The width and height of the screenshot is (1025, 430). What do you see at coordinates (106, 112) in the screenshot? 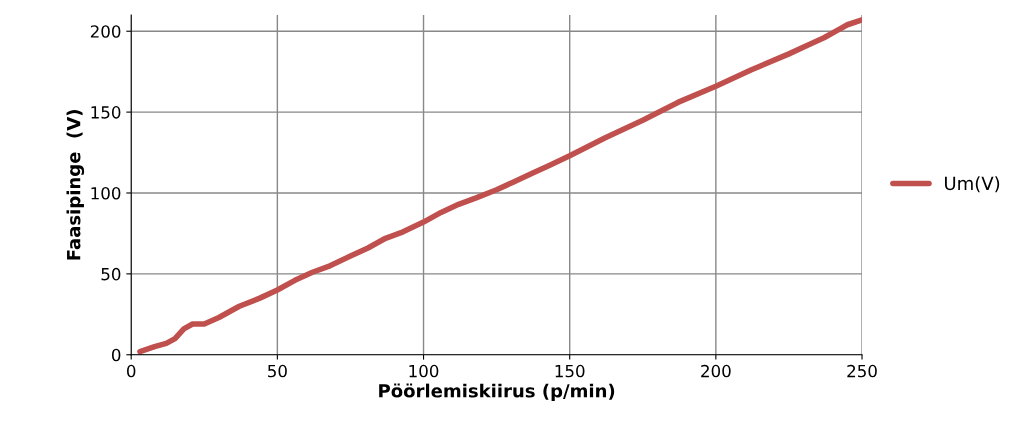
I see `y-tick-label: 150` at bounding box center [106, 112].